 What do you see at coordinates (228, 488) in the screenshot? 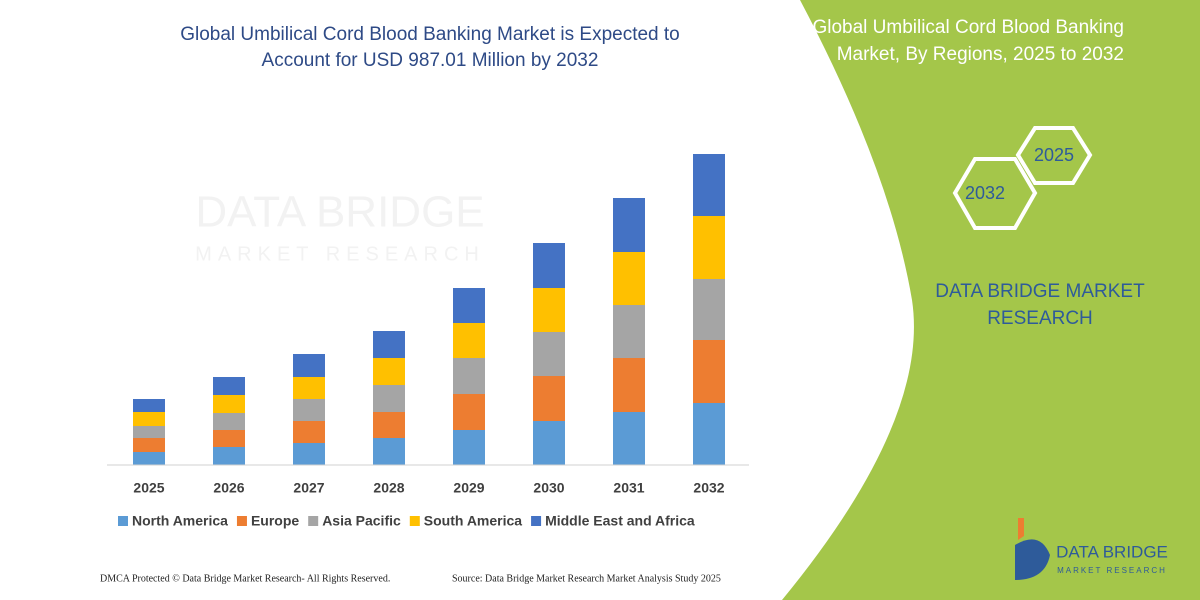
I see `x-tick-label: 2026` at bounding box center [228, 488].